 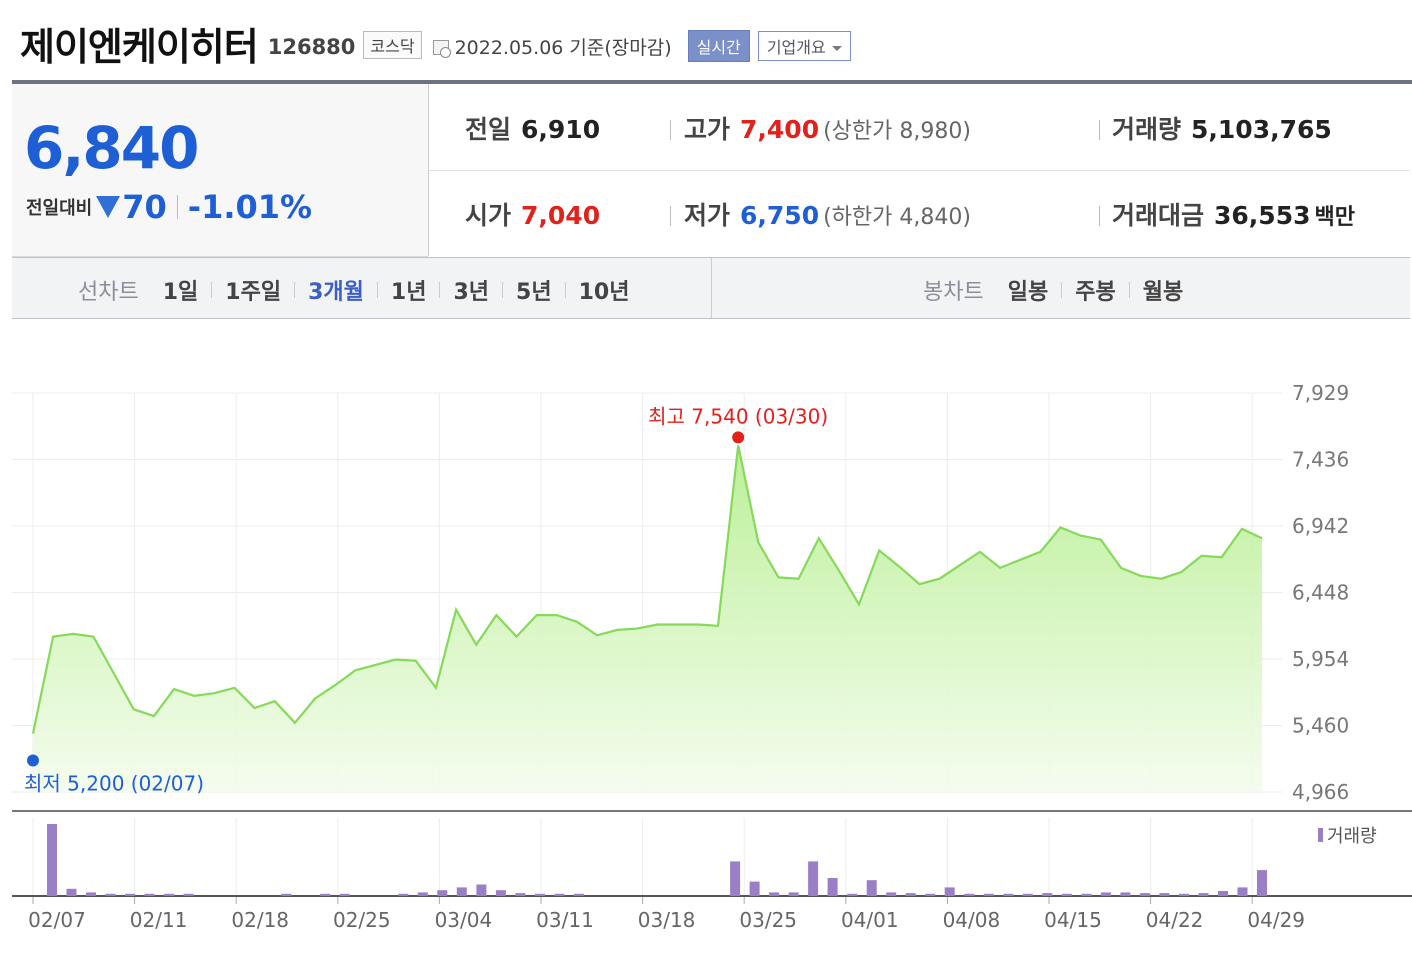 What do you see at coordinates (336, 292) in the screenshot?
I see `tab-period-2: 3개월` at bounding box center [336, 292].